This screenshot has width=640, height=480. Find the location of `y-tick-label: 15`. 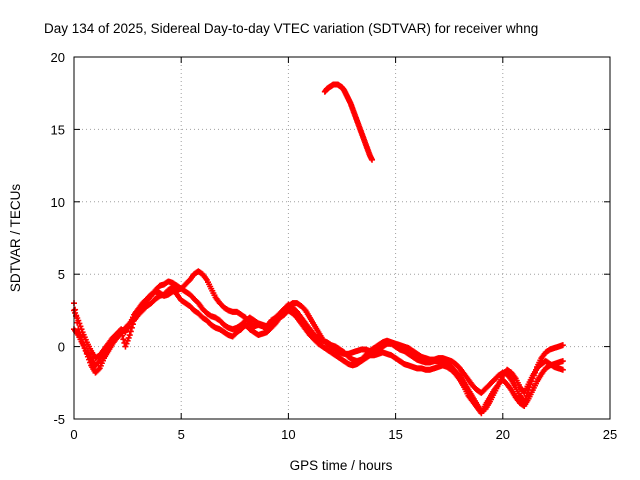

y-tick-label: 15 is located at coordinates (58, 129).